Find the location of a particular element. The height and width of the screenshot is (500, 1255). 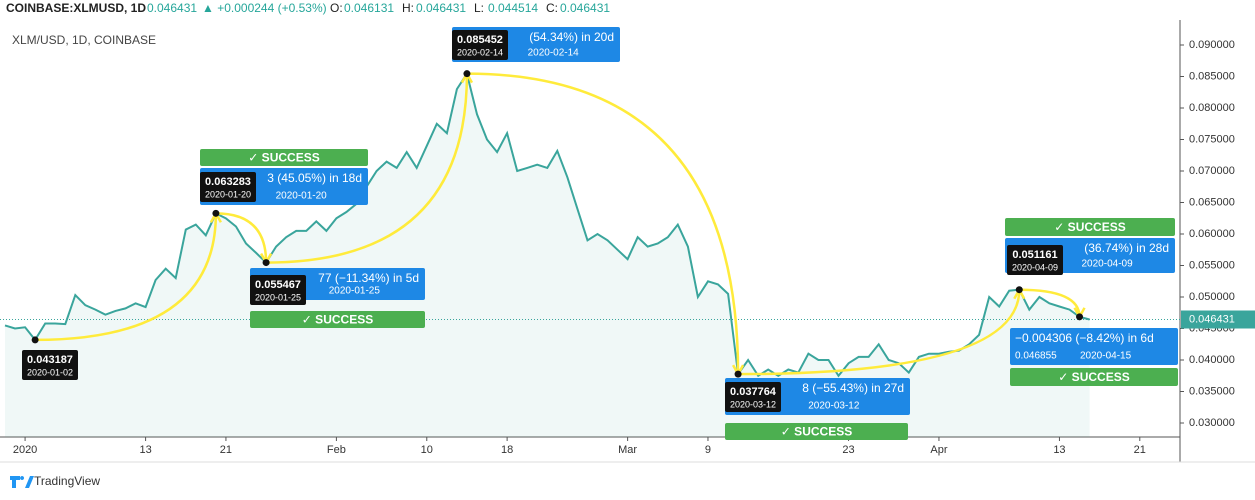

price-box-date: 2020-01-02 is located at coordinates (50, 372).